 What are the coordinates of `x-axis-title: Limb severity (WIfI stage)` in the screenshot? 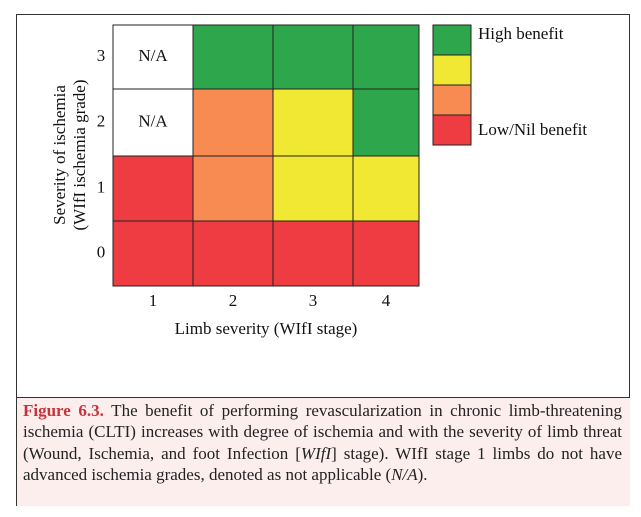 It's located at (266, 328).